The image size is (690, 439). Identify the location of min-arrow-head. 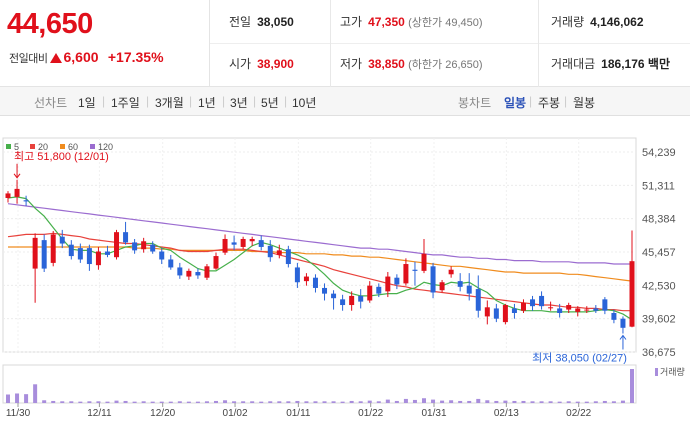
(623, 337).